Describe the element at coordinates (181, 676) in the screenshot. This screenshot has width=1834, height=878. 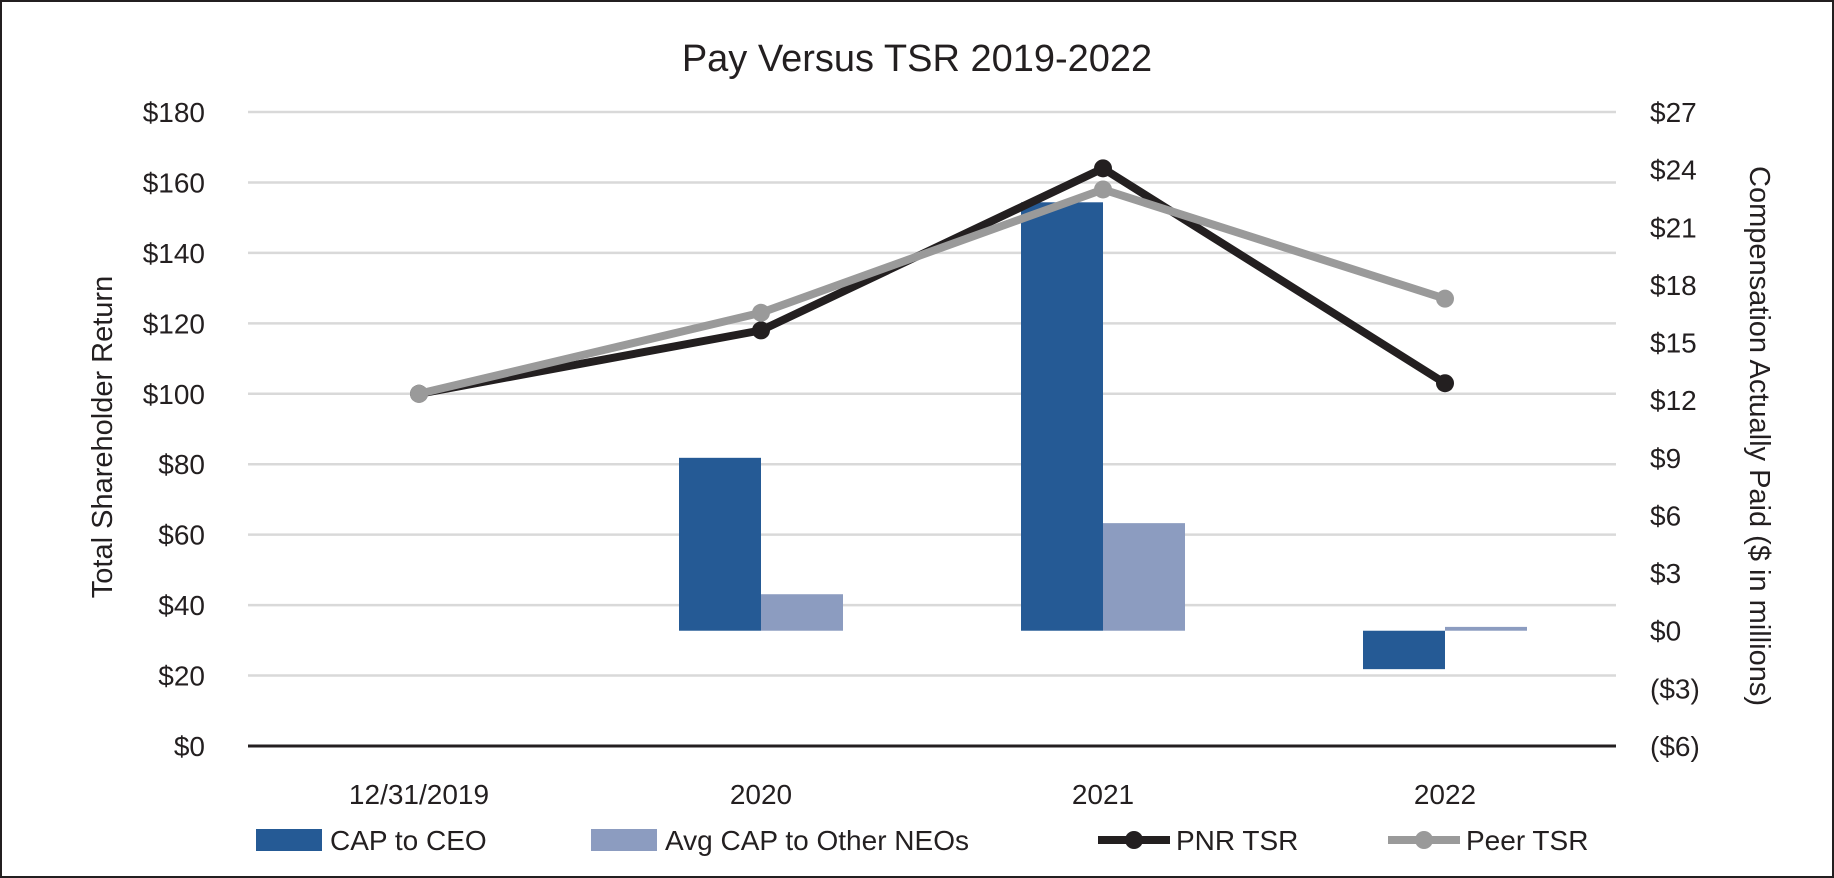
I see `left-tick-label: $20` at that location.